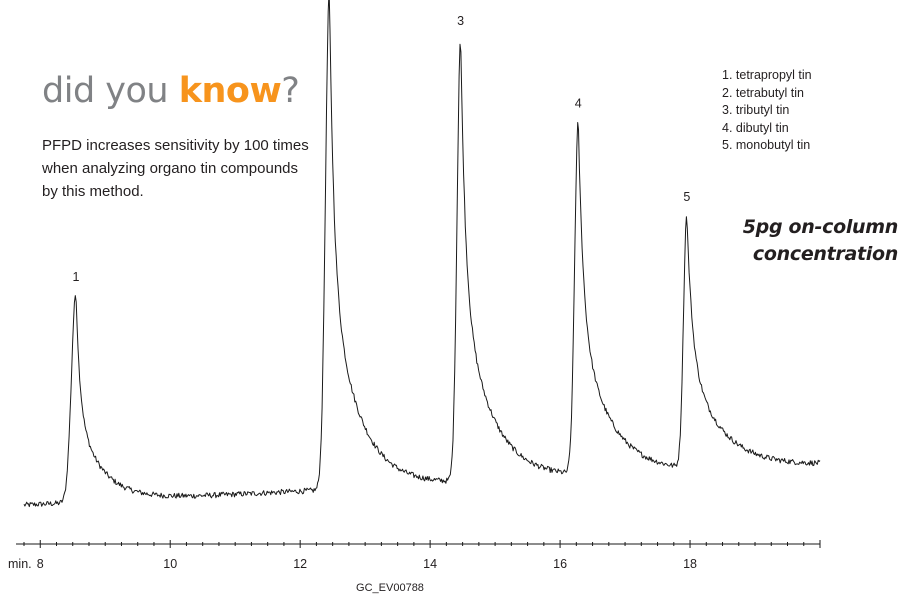  What do you see at coordinates (756, 110) in the screenshot?
I see `legend-item: 3. tributyl tin` at bounding box center [756, 110].